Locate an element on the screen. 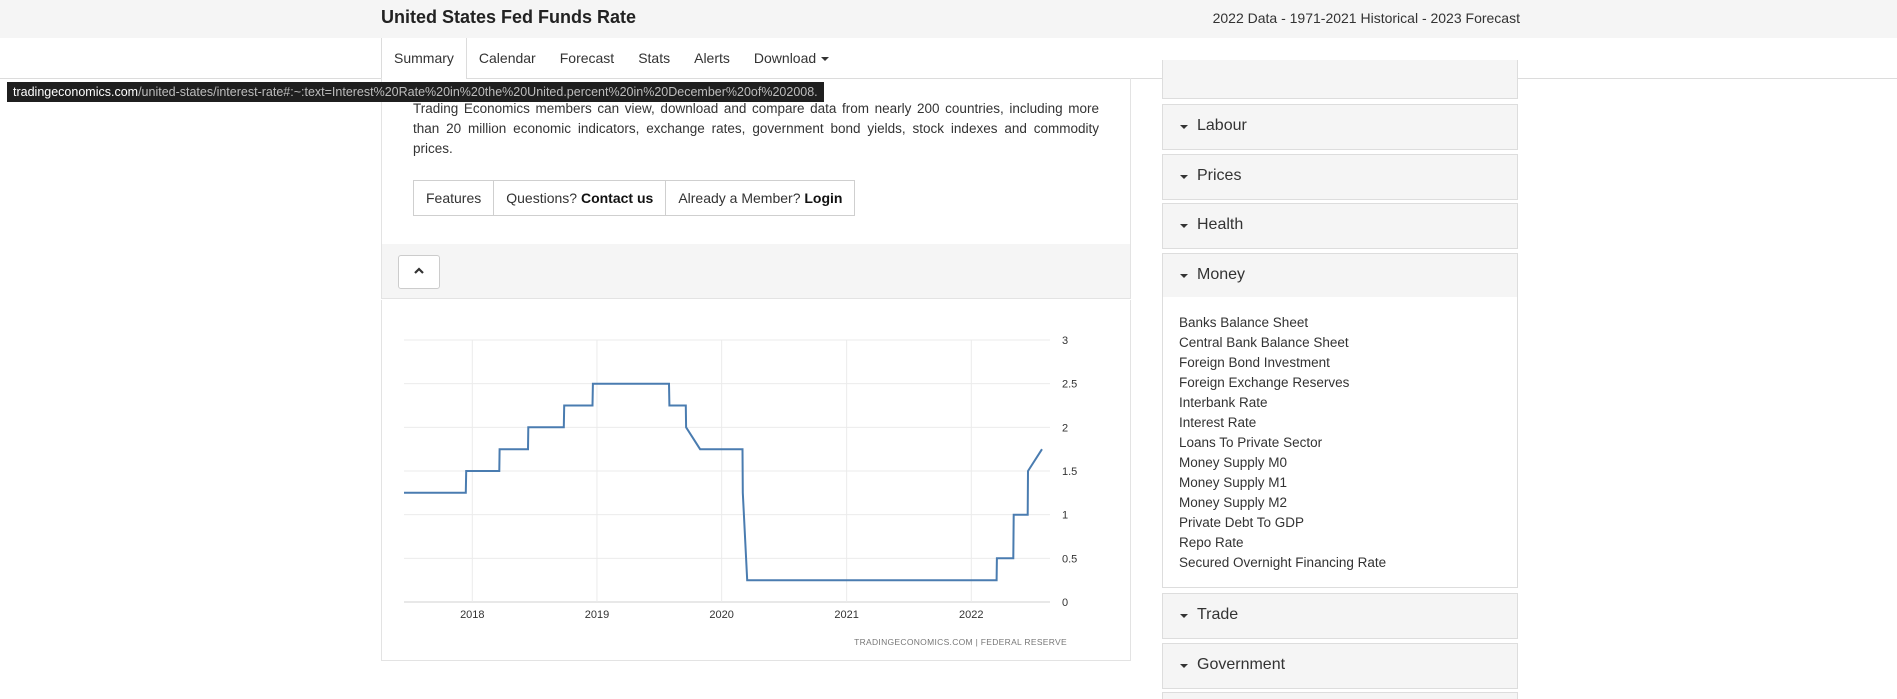 The height and width of the screenshot is (699, 1897). x-tick-label: 2019 is located at coordinates (597, 615).